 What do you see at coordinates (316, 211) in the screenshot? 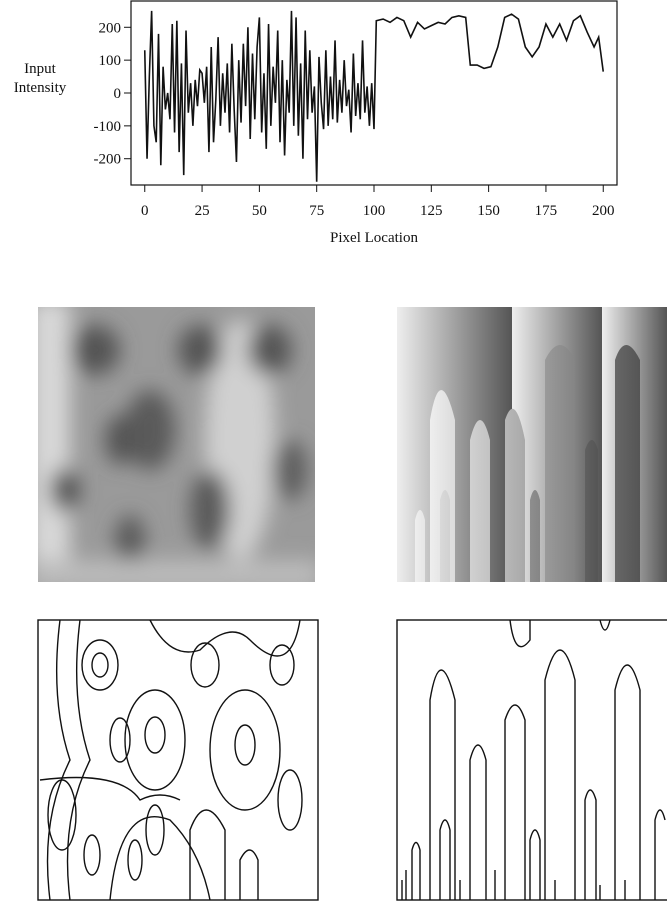
I see `x-tick-label: 75` at bounding box center [316, 211].